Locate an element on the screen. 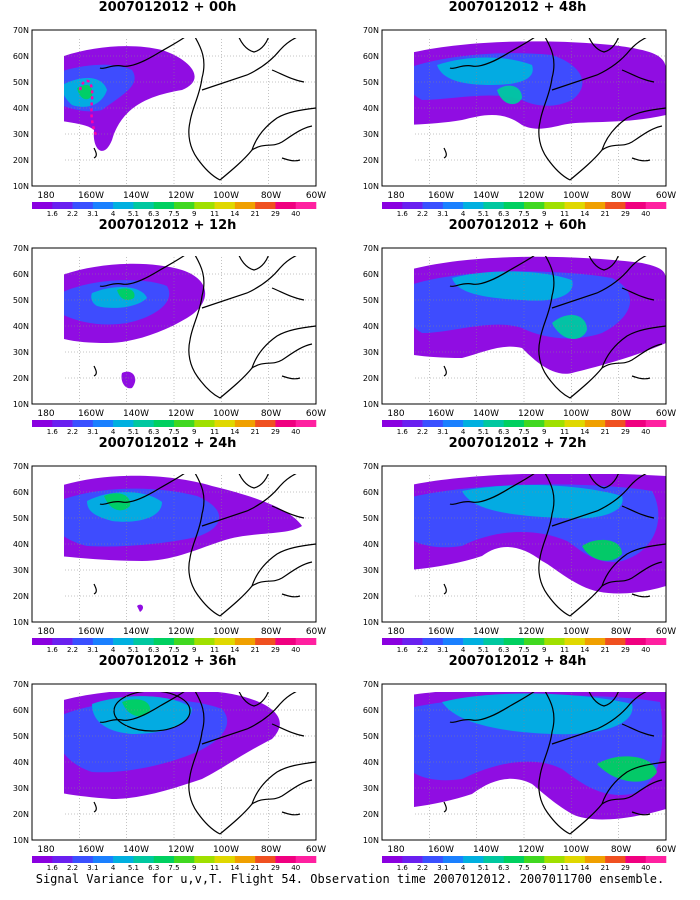 The height and width of the screenshot is (900, 700). flight-track is located at coordinates (88, 107).